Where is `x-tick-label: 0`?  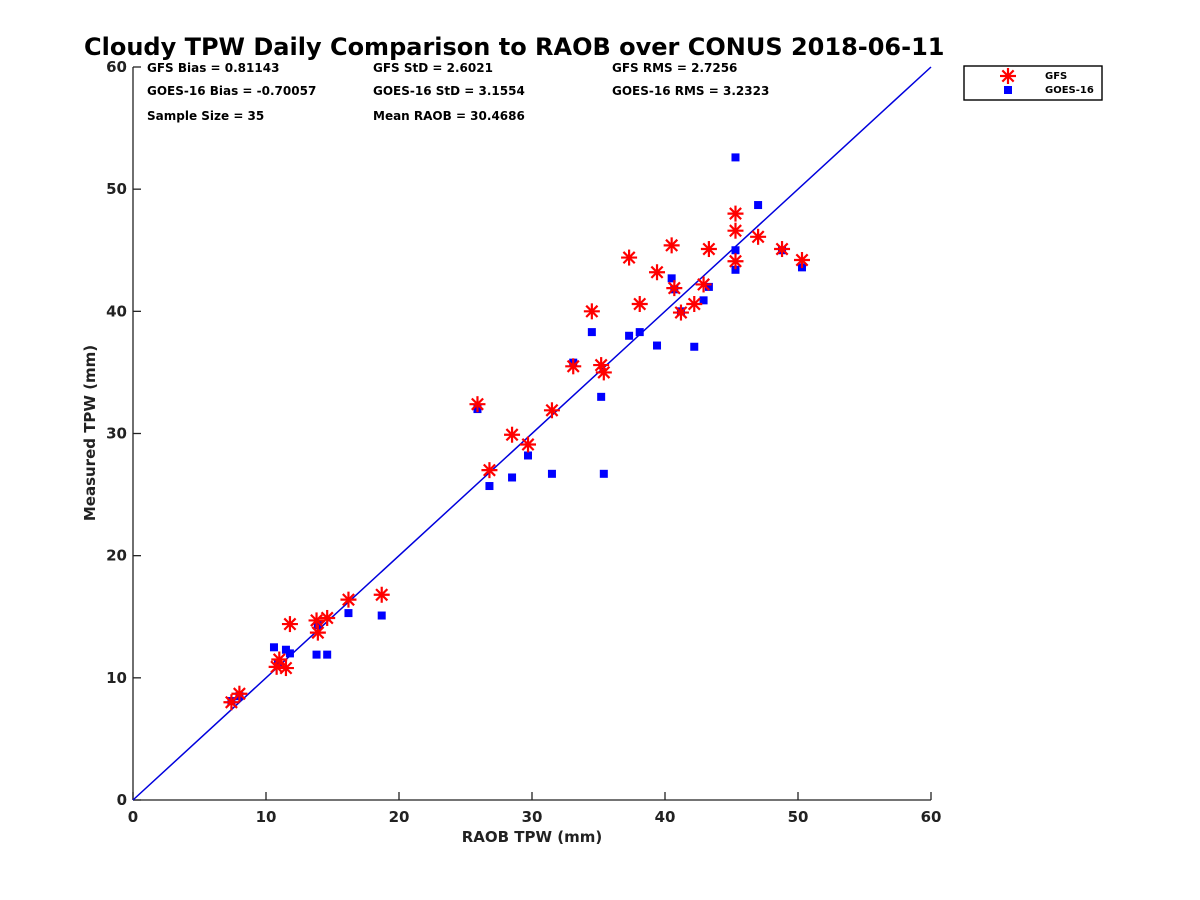 x-tick-label: 0 is located at coordinates (133, 817).